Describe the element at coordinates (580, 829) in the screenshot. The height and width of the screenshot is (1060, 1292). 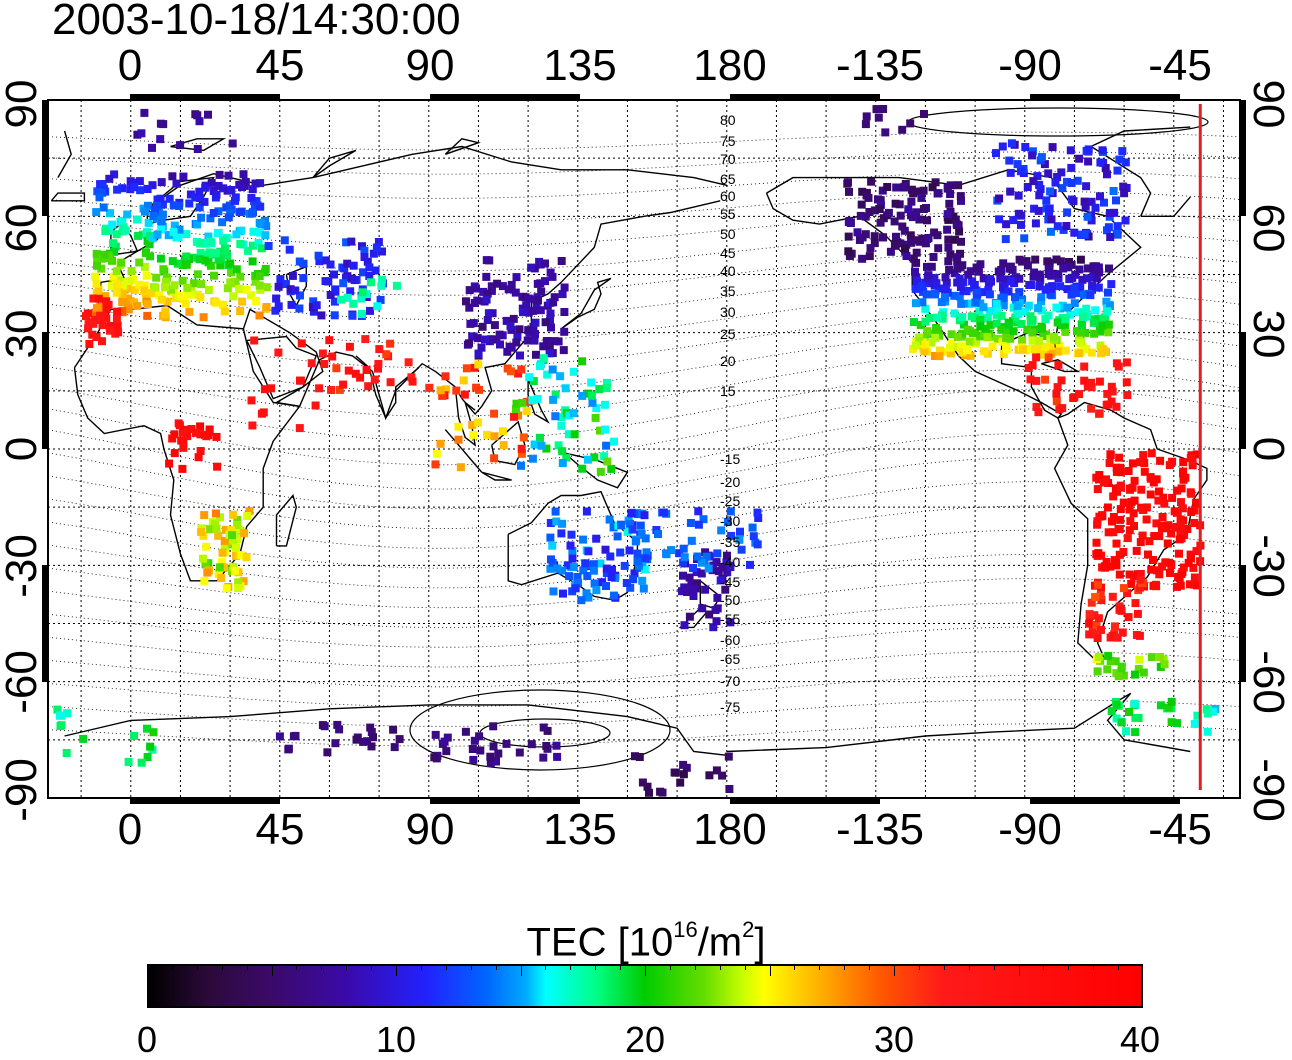
I see `lon-tick-bottom: 135` at that location.